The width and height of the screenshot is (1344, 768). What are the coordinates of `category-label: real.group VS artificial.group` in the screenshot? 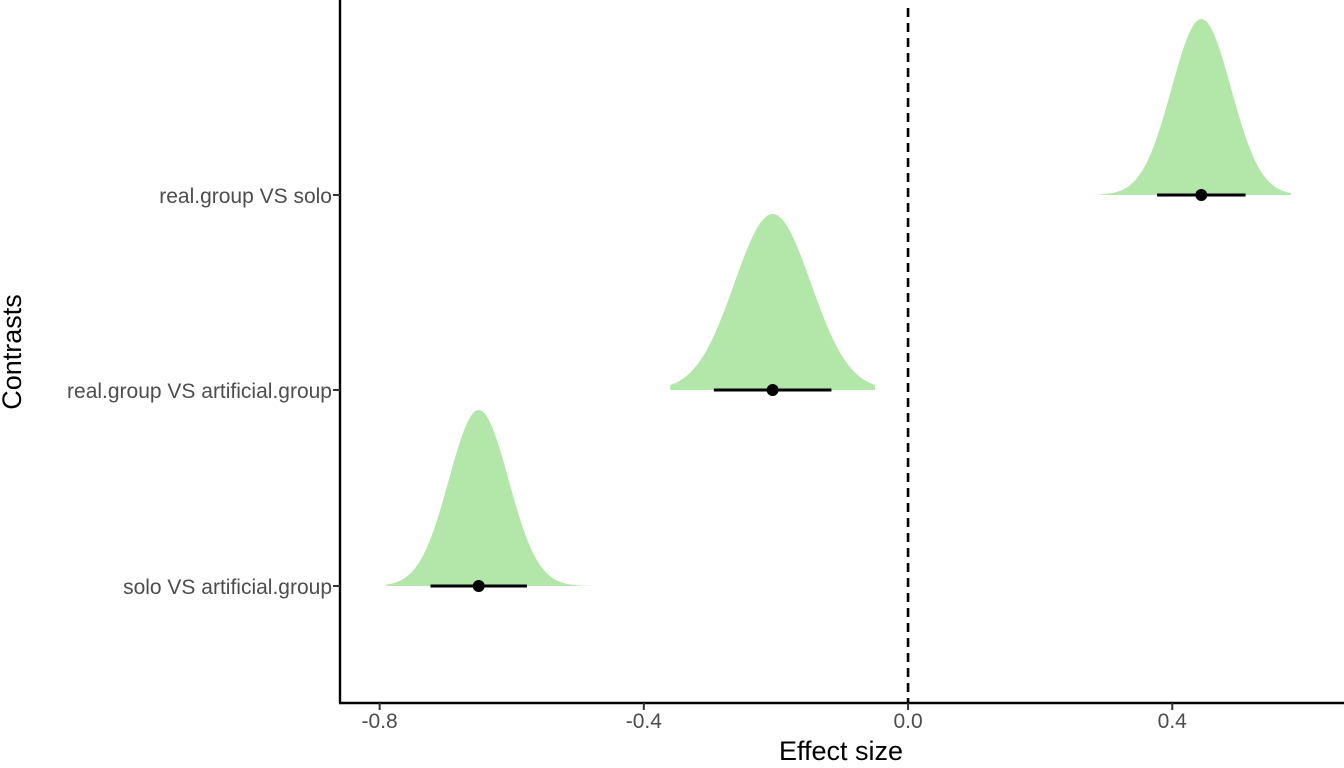 It's located at (199, 391).